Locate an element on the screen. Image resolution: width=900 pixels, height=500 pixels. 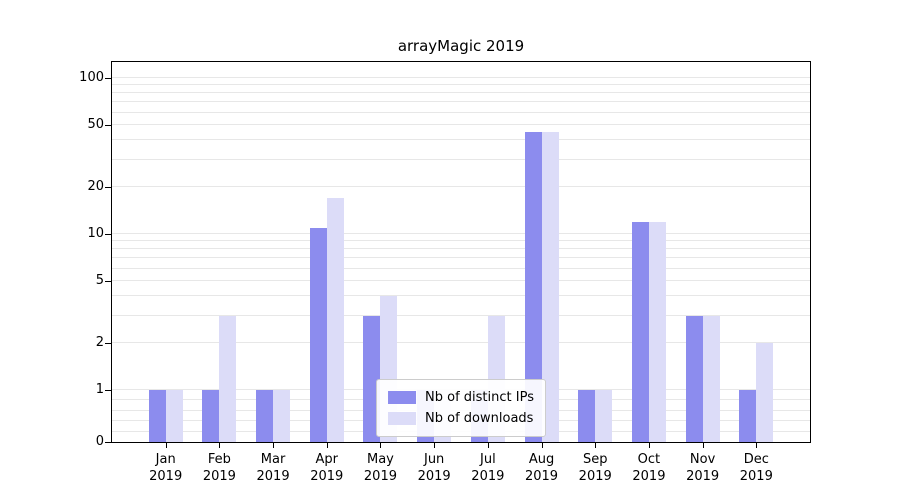
legend-swatch-distinct-ips is located at coordinates (402, 397).